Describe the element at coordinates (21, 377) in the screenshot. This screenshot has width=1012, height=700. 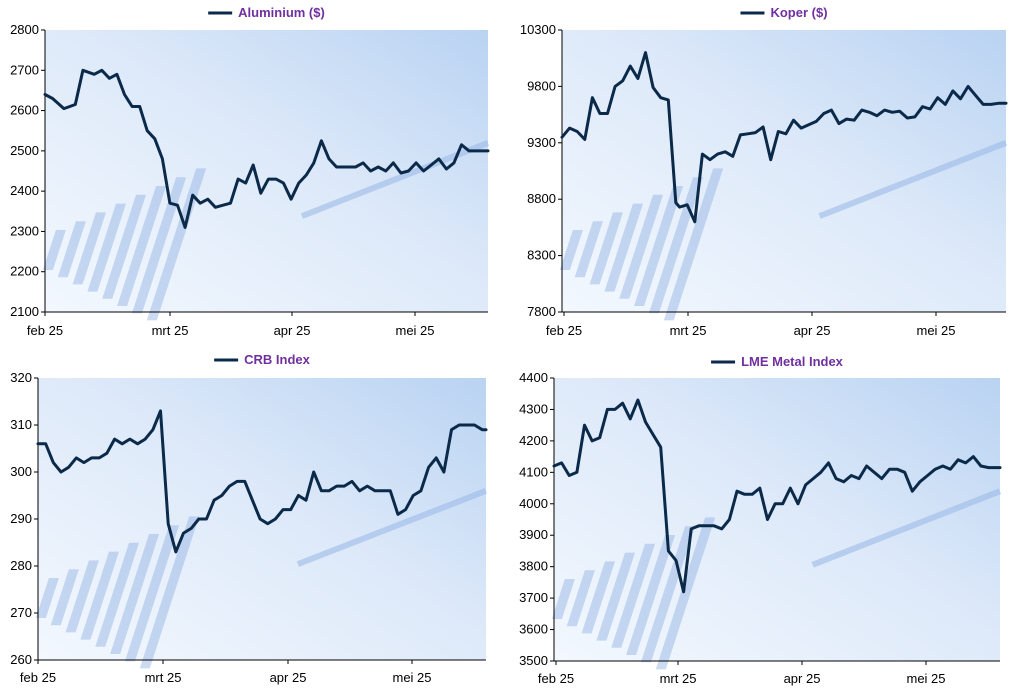
I see `y-tick-label: 320` at that location.